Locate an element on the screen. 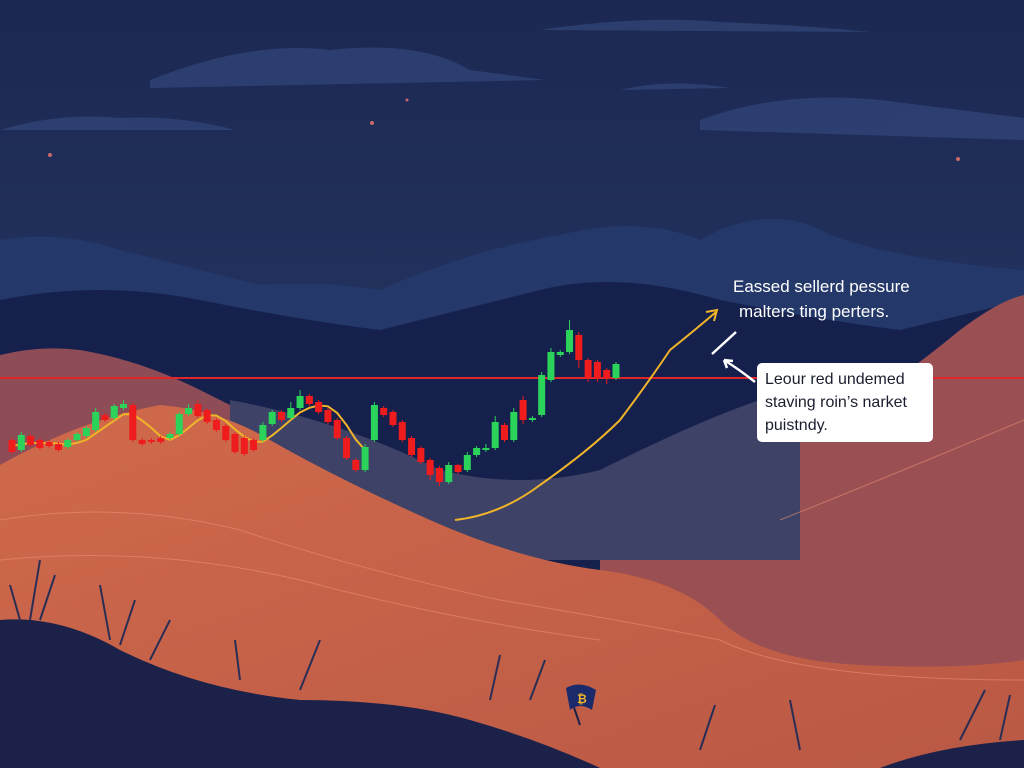  headline-line-2: malters ting perters. is located at coordinates (814, 311).